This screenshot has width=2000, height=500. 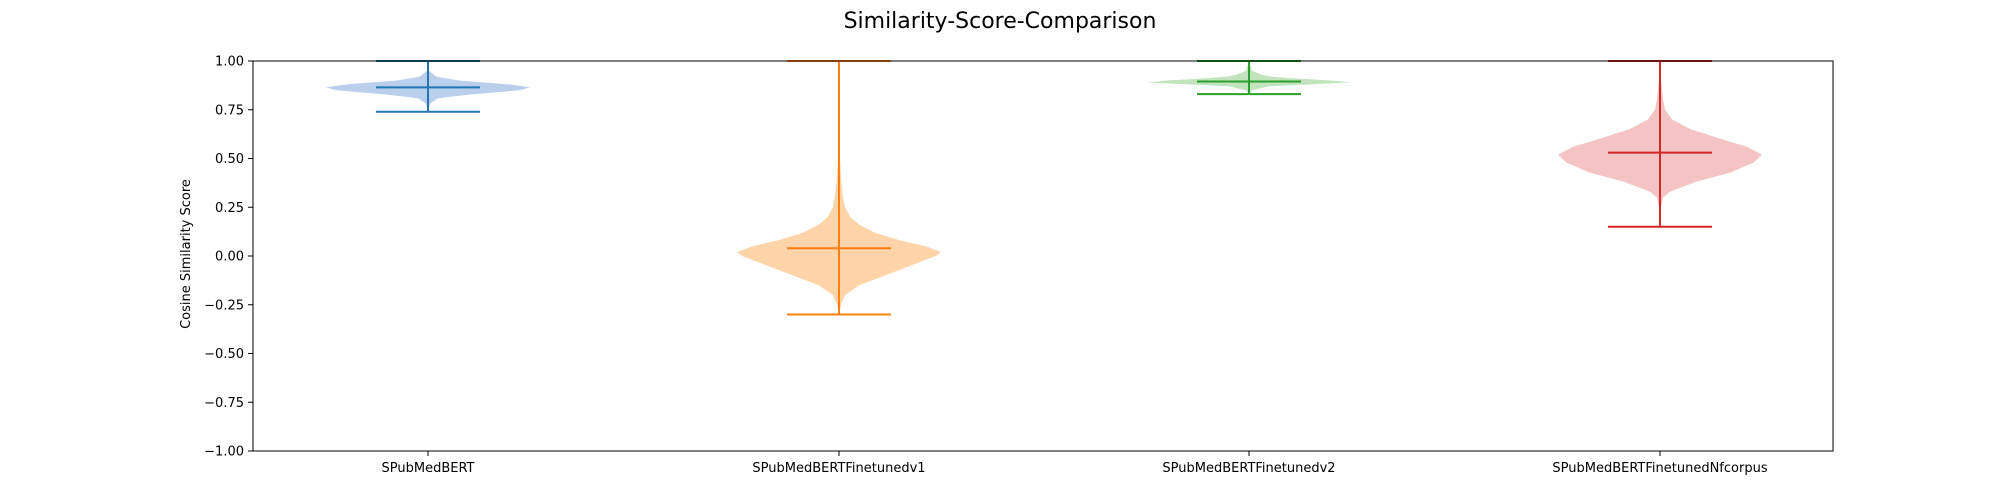 What do you see at coordinates (186, 254) in the screenshot?
I see `y-axis-label: Cosine Similarity Score` at bounding box center [186, 254].